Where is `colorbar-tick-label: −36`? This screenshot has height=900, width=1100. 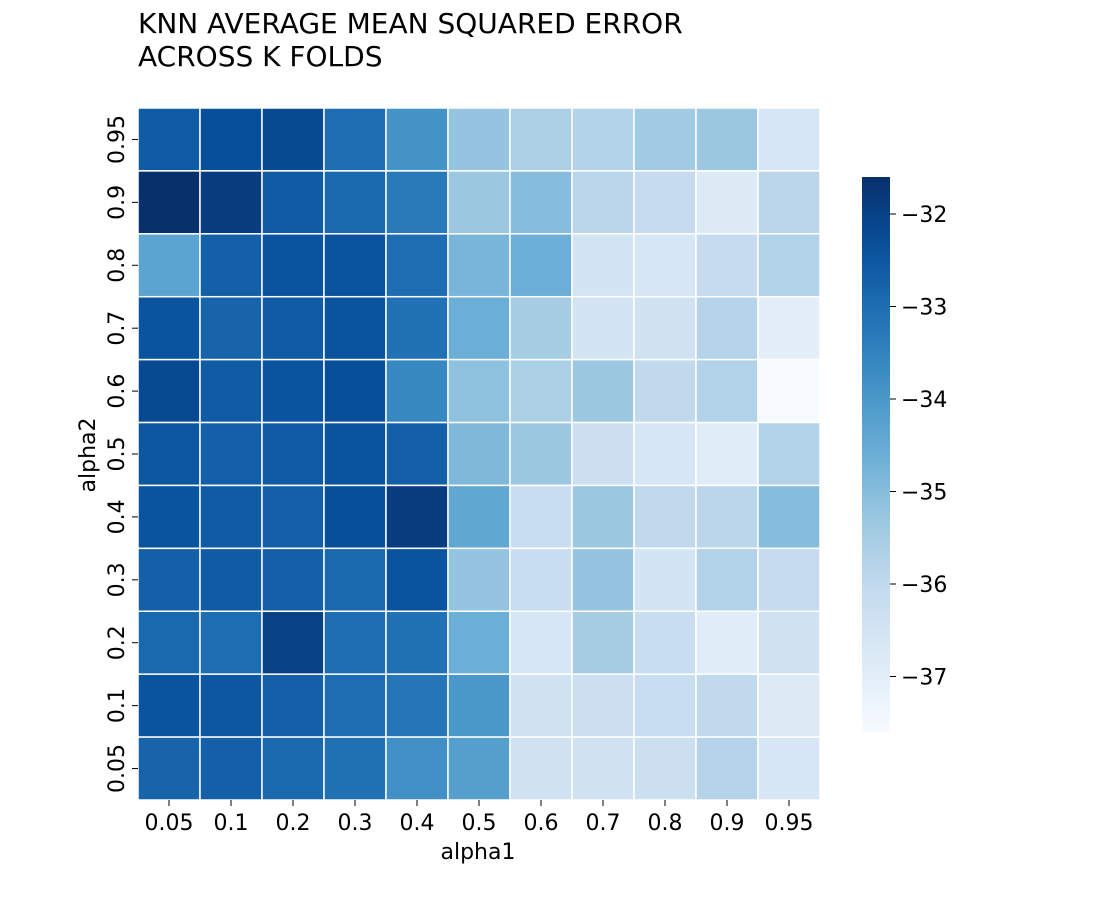
colorbar-tick-label: −36 is located at coordinates (924, 585).